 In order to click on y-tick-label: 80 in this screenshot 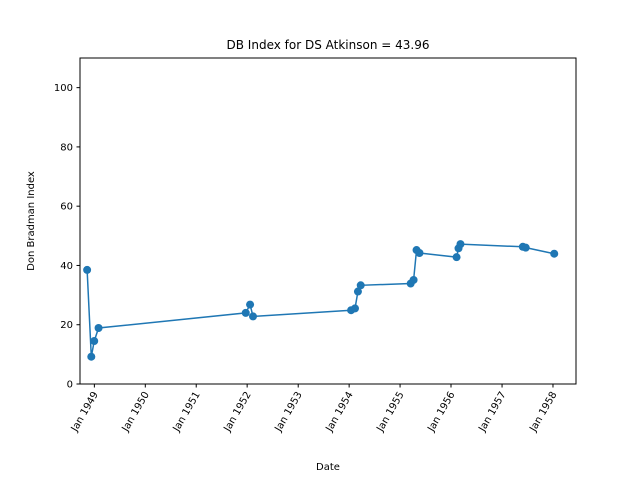, I will do `click(66, 147)`.